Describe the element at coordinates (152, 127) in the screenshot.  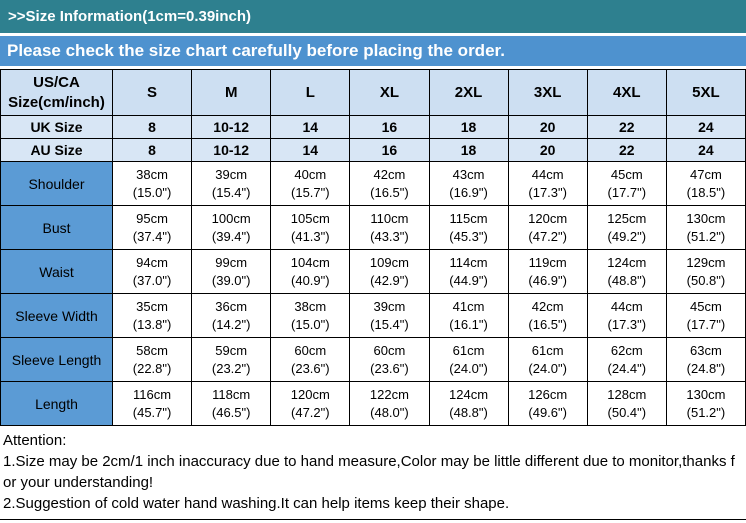
I see `region-size-value: 8` at that location.